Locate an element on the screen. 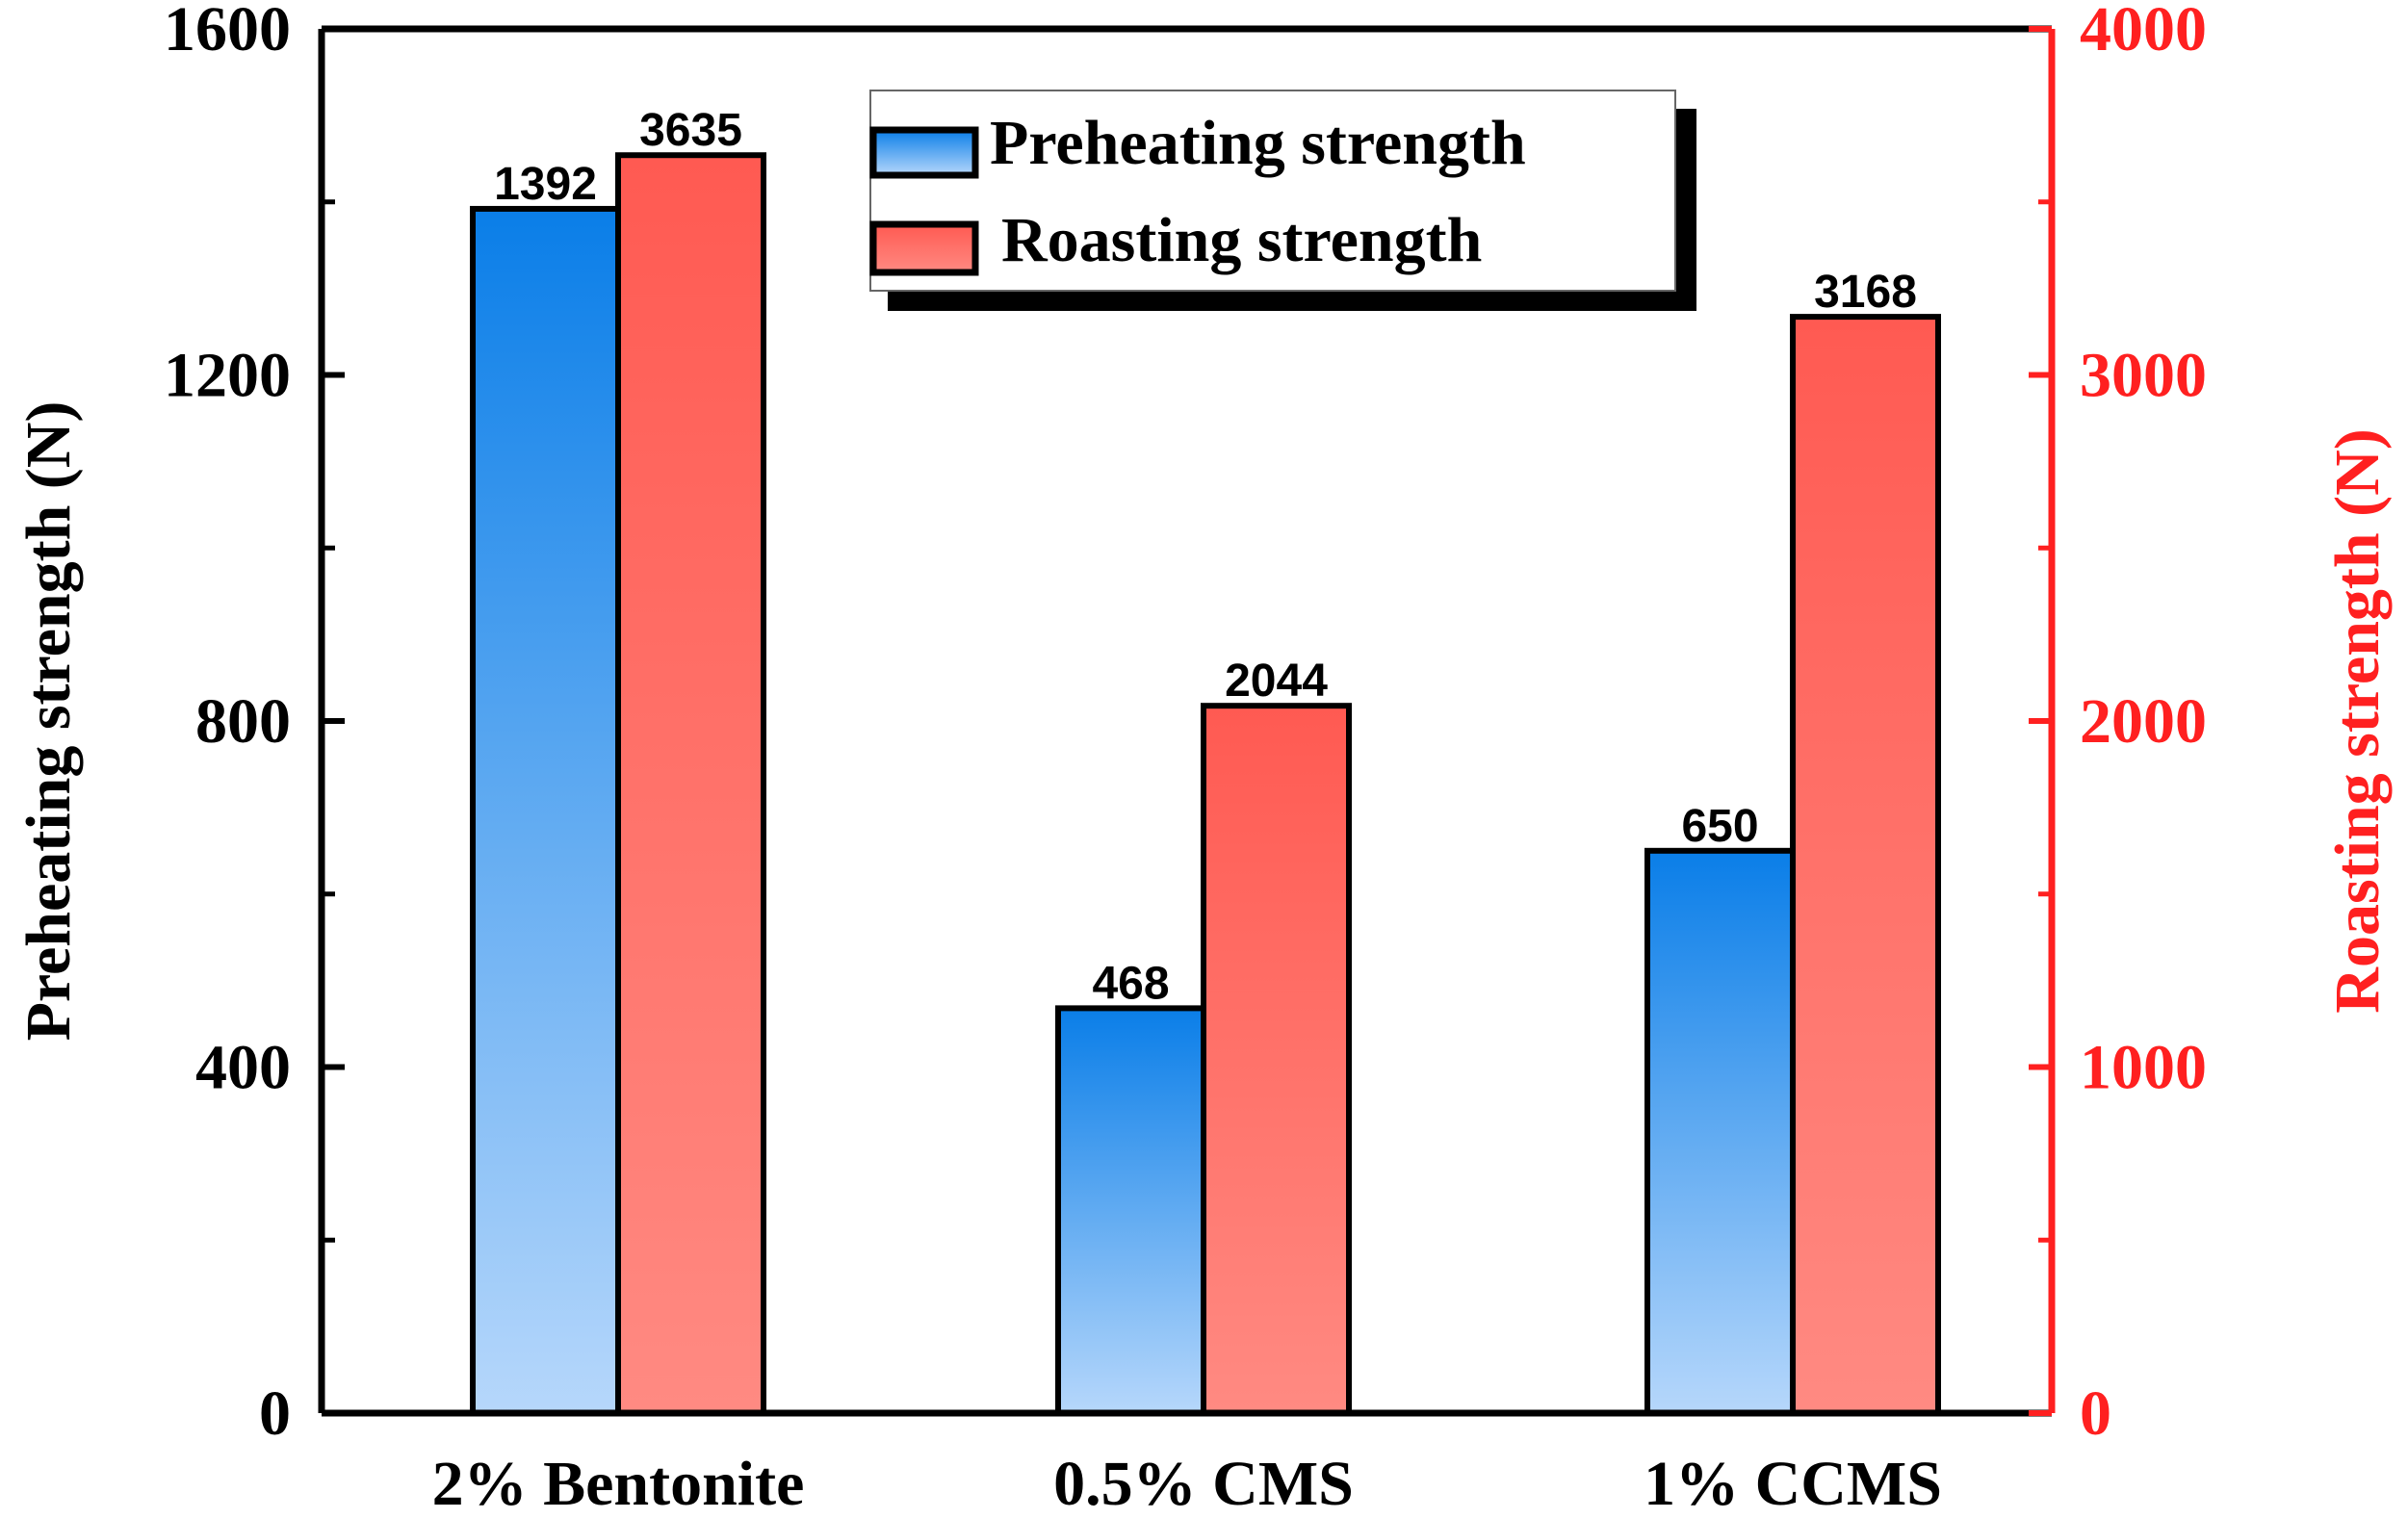  data-label-preheating-3: 650 is located at coordinates (1719, 826).